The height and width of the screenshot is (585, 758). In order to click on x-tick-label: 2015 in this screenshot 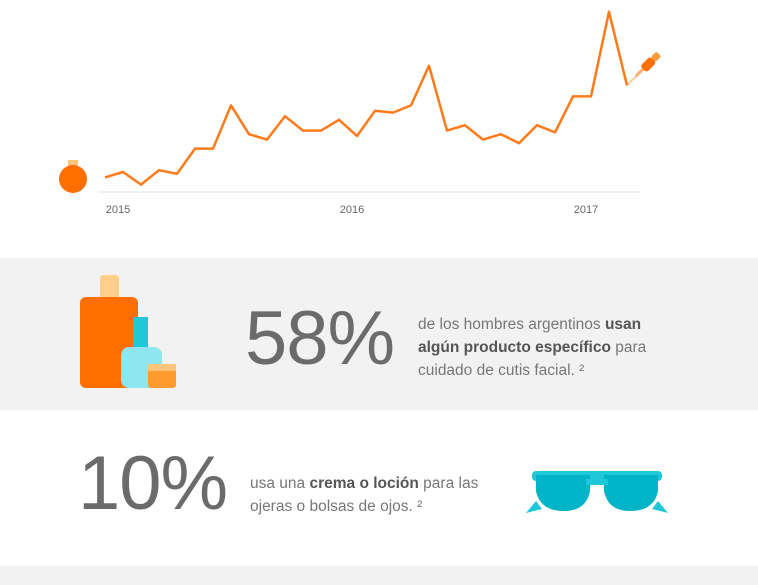, I will do `click(118, 210)`.